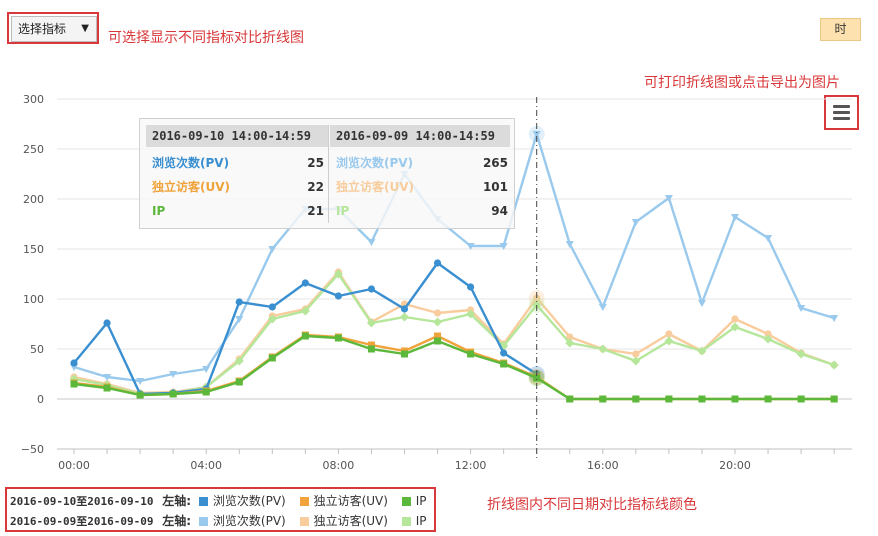 The width and height of the screenshot is (878, 536). I want to click on legend-axis-label: 左轴:, so click(177, 501).